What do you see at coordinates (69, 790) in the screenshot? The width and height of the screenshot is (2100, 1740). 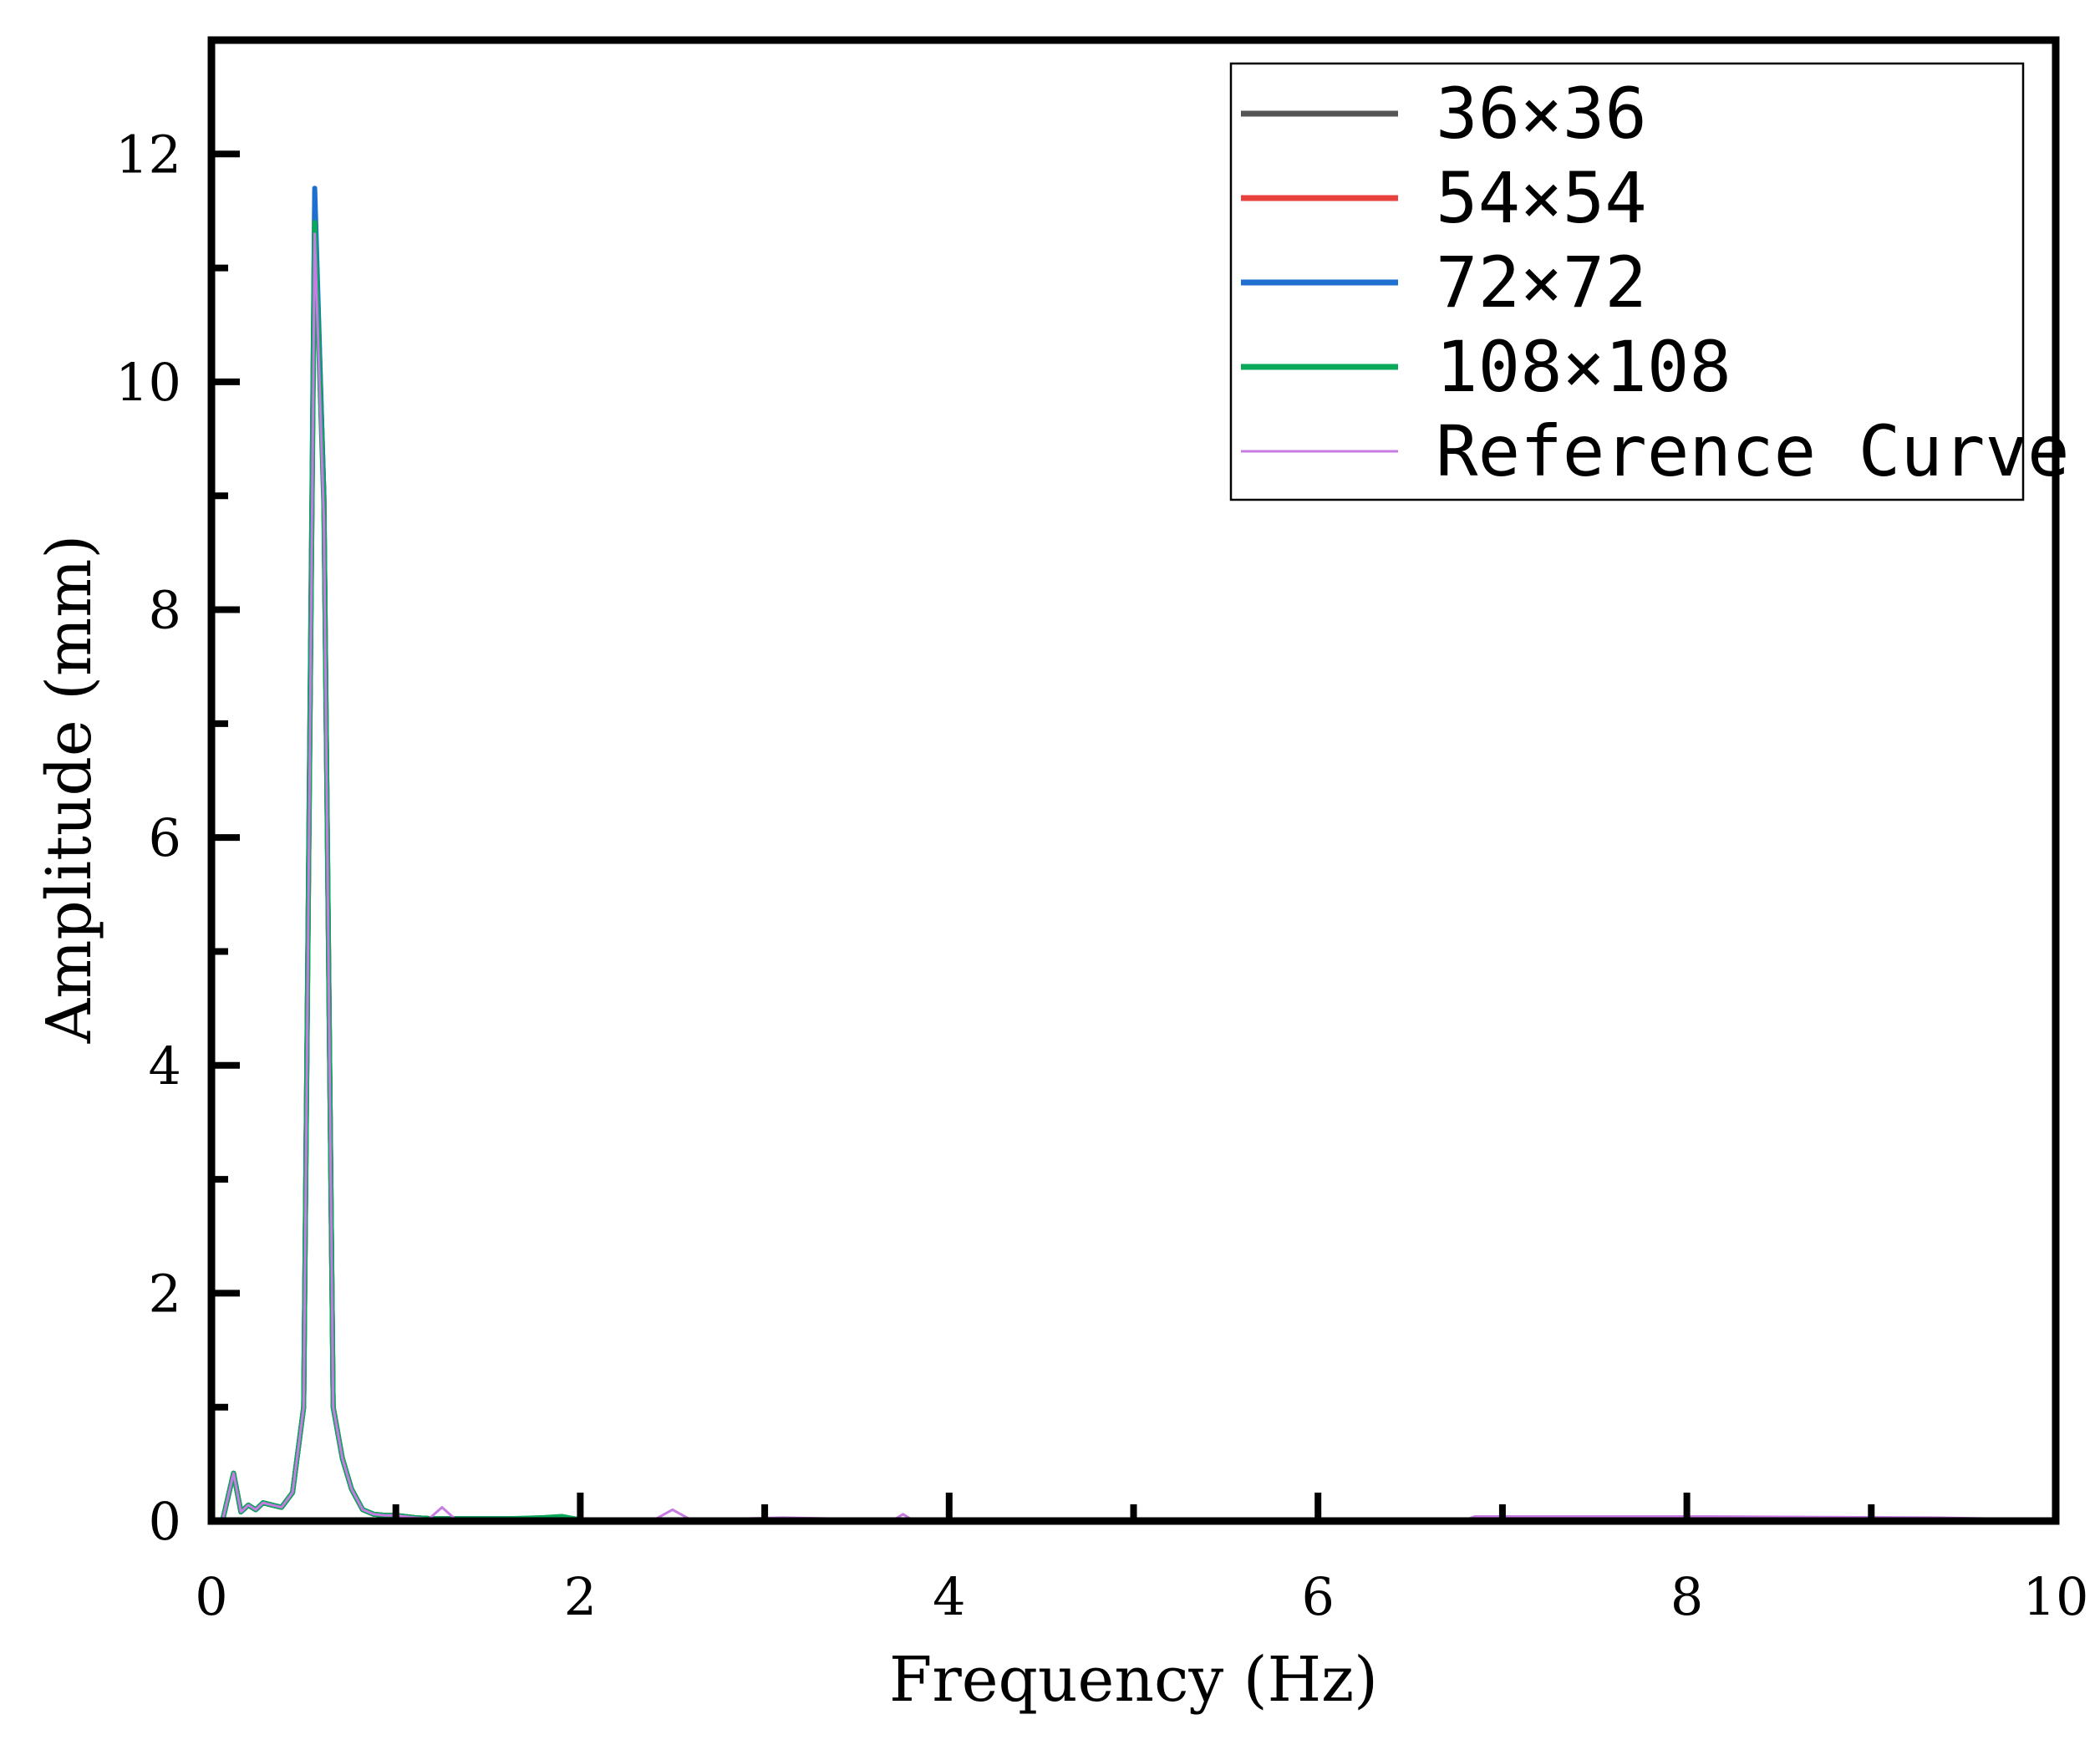 I see `y-axis-title: Amplitude (mm)` at bounding box center [69, 790].